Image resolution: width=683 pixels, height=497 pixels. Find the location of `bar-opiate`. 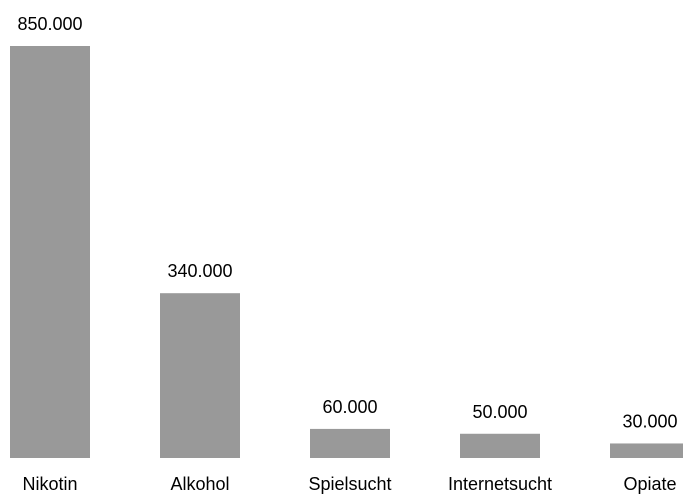

bar-opiate is located at coordinates (646, 450).